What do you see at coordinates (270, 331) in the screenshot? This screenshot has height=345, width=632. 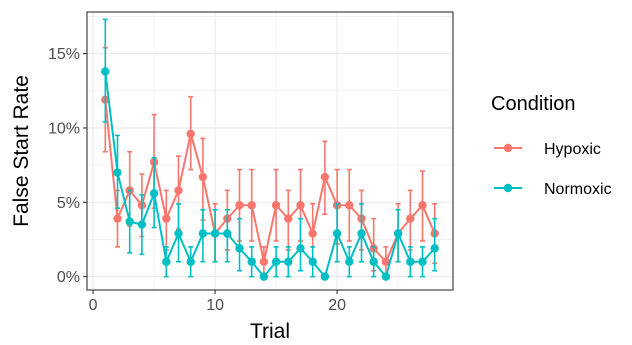 I see `x-axis-title: Trial` at bounding box center [270, 331].